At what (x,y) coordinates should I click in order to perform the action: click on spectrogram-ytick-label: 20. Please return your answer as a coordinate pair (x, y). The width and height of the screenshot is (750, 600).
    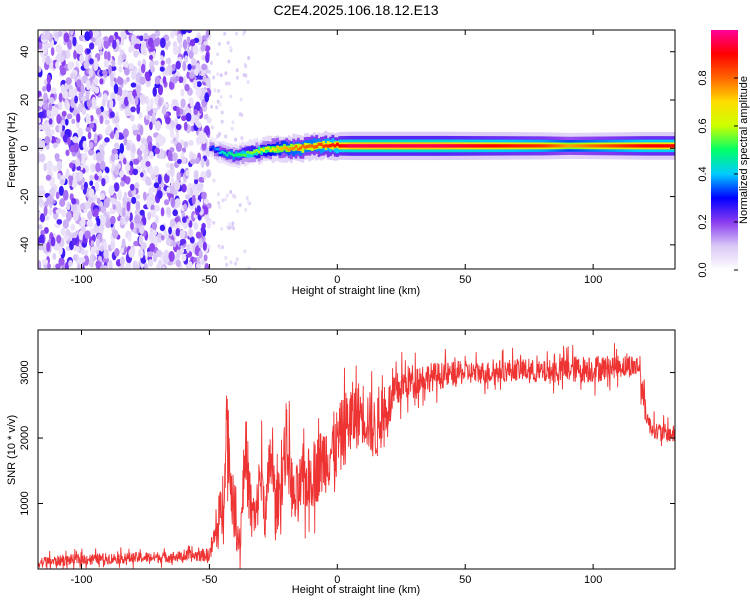
    Looking at the image, I should click on (25, 100).